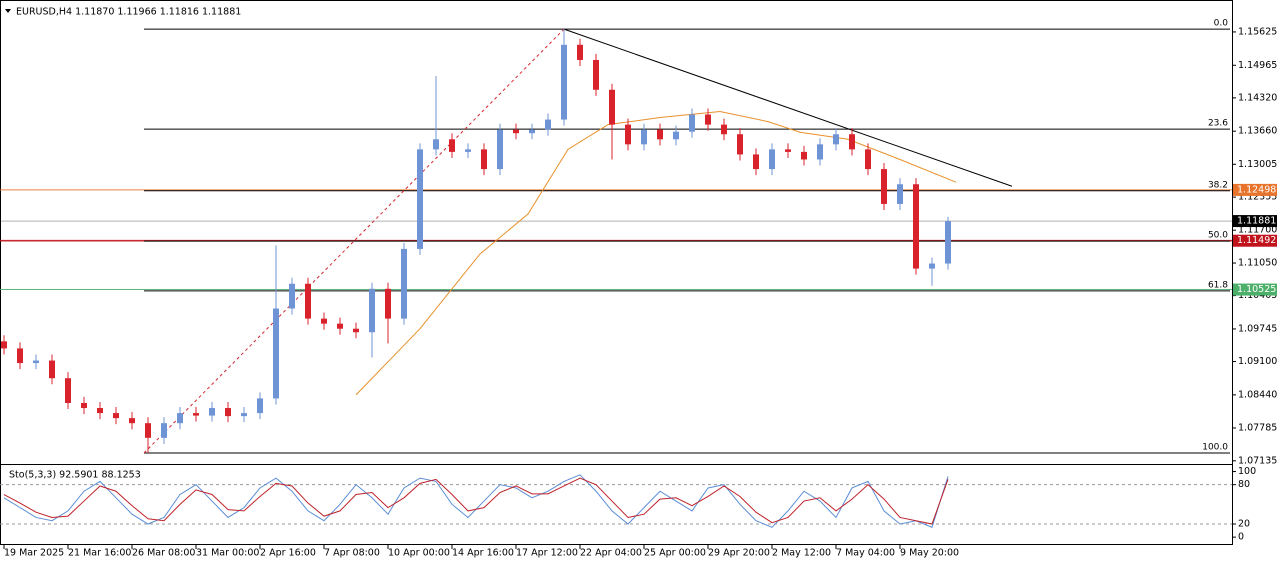 This screenshot has height=567, width=1280. Describe the element at coordinates (1241, 537) in the screenshot. I see `y-tick-label: 0` at that location.